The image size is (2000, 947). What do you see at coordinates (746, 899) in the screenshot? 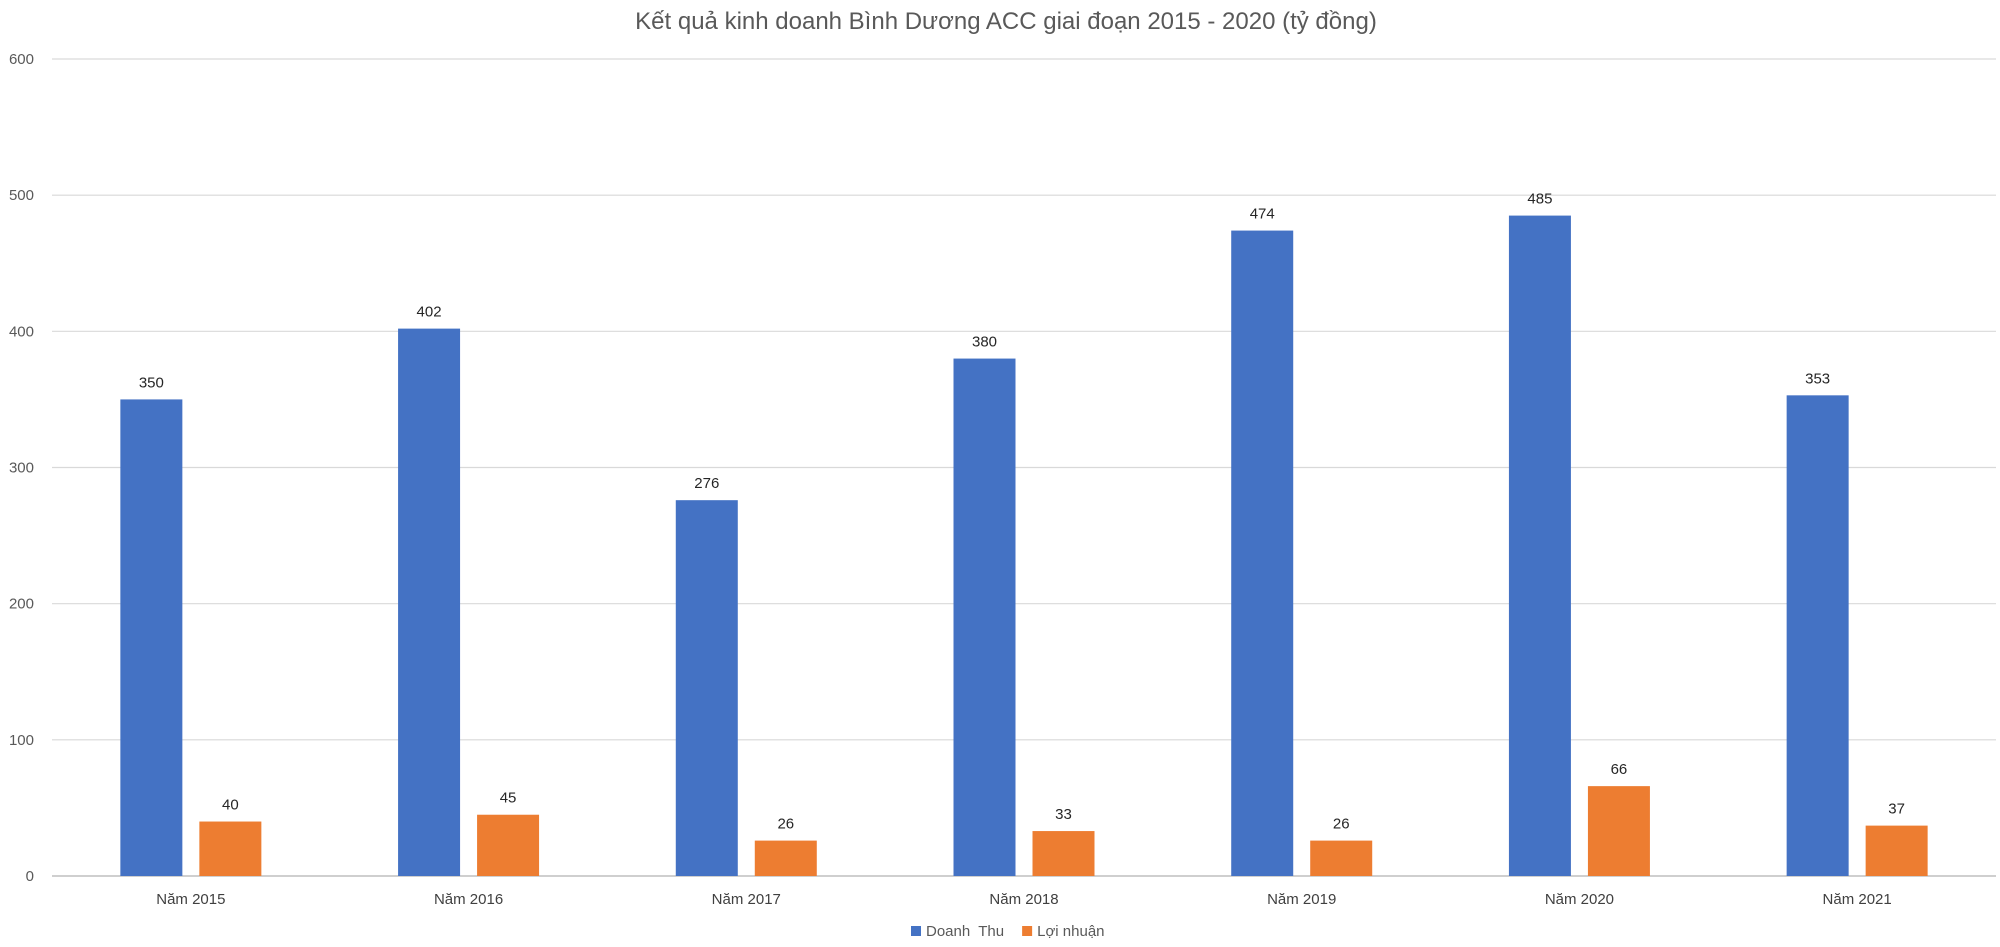
I see `x-category-label: Năm 2017` at bounding box center [746, 899].